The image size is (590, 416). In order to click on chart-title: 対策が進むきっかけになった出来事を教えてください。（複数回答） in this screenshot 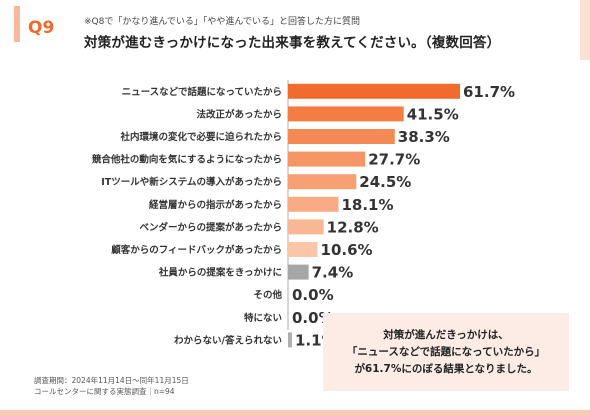, I will do `click(292, 43)`.